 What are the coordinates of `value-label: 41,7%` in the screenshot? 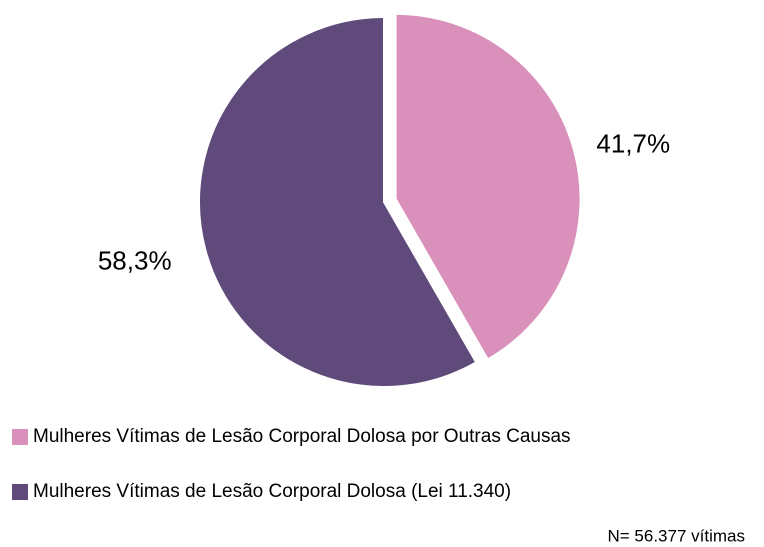 It's located at (633, 143).